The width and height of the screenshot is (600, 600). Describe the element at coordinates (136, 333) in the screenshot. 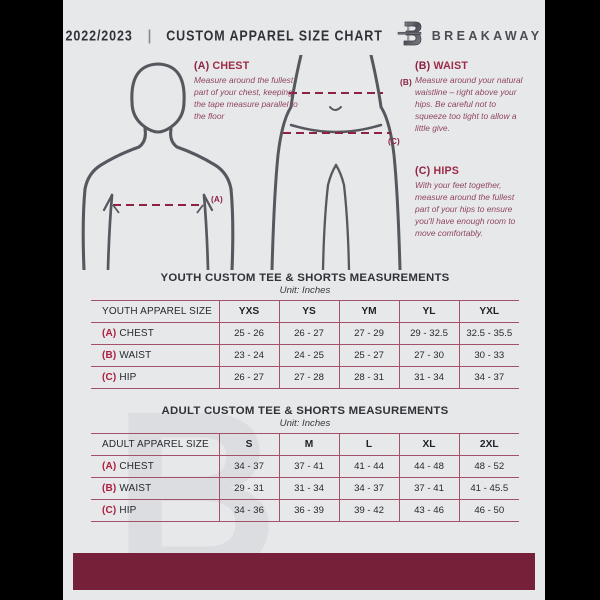

I see `youth-row-name-chest: CHEST` at that location.